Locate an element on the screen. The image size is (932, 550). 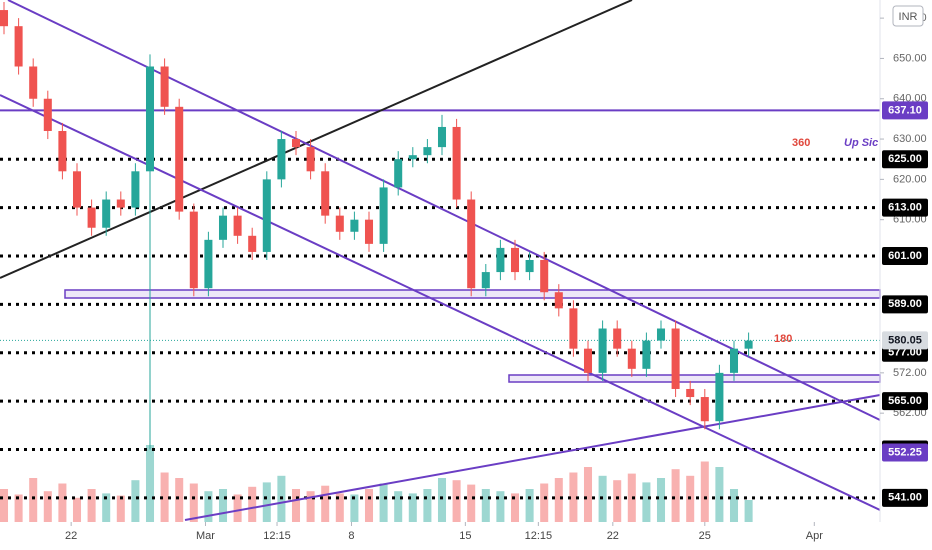
currency-box is located at coordinates (908, 16).